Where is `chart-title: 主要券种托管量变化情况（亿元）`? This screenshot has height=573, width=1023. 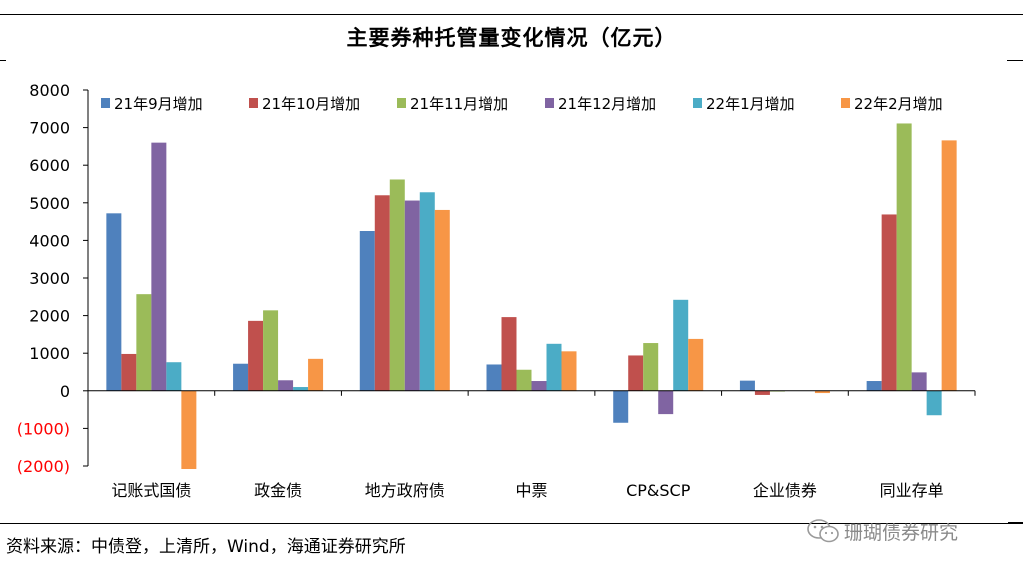
chart-title: 主要券种托管量变化情况（亿元） is located at coordinates (511, 38).